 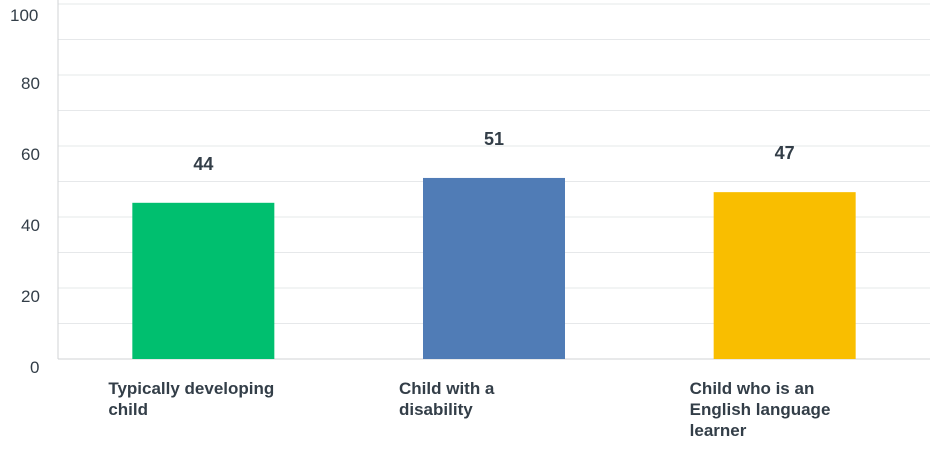 What do you see at coordinates (30, 154) in the screenshot?
I see `y-tick-label: 60` at bounding box center [30, 154].